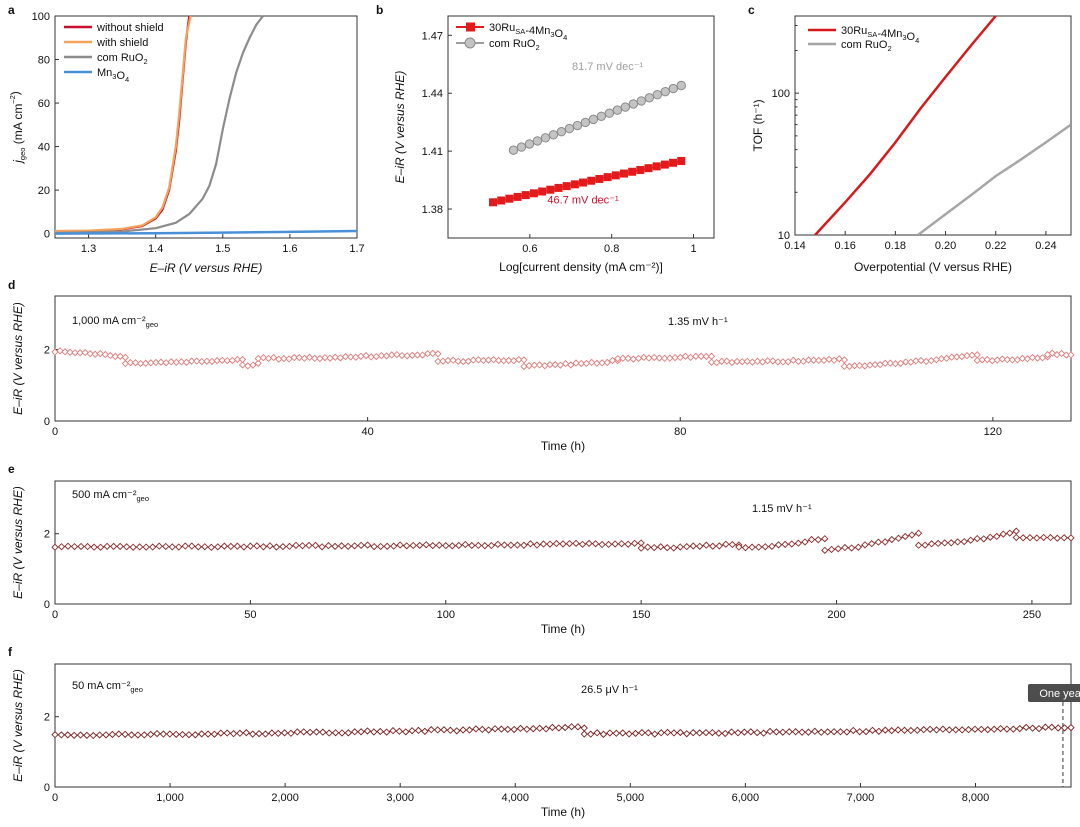 The height and width of the screenshot is (827, 1080). What do you see at coordinates (47, 718) in the screenshot?
I see `y-tick-label: 2` at bounding box center [47, 718].